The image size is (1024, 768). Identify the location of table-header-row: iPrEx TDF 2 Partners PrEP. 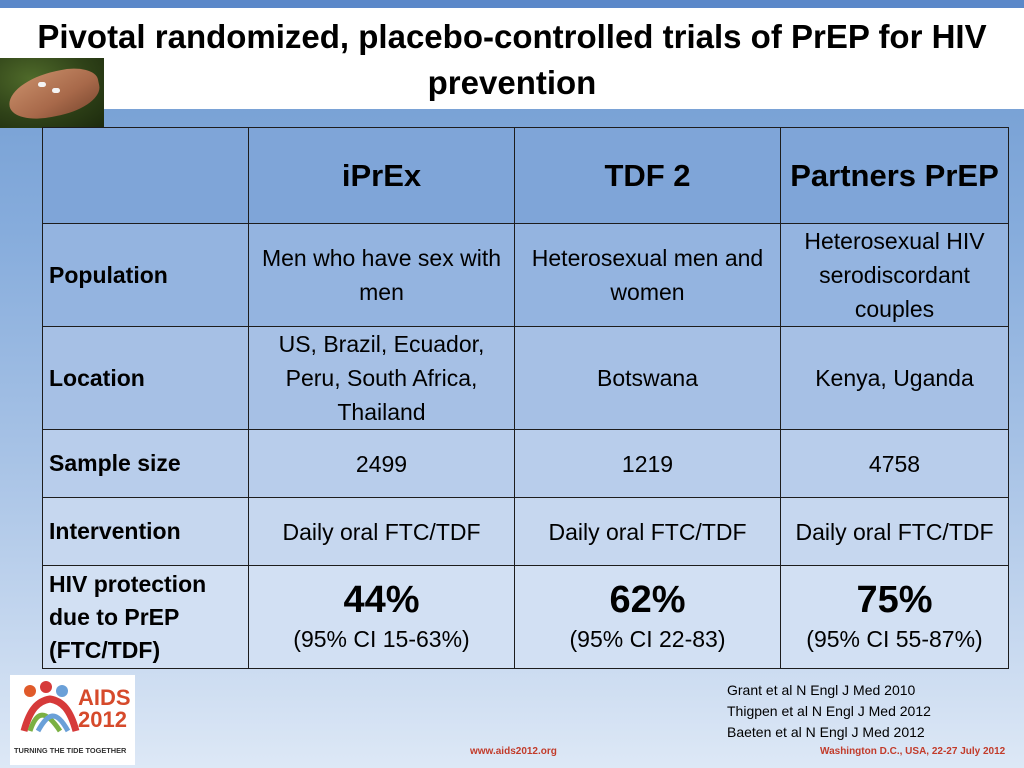
(525, 175).